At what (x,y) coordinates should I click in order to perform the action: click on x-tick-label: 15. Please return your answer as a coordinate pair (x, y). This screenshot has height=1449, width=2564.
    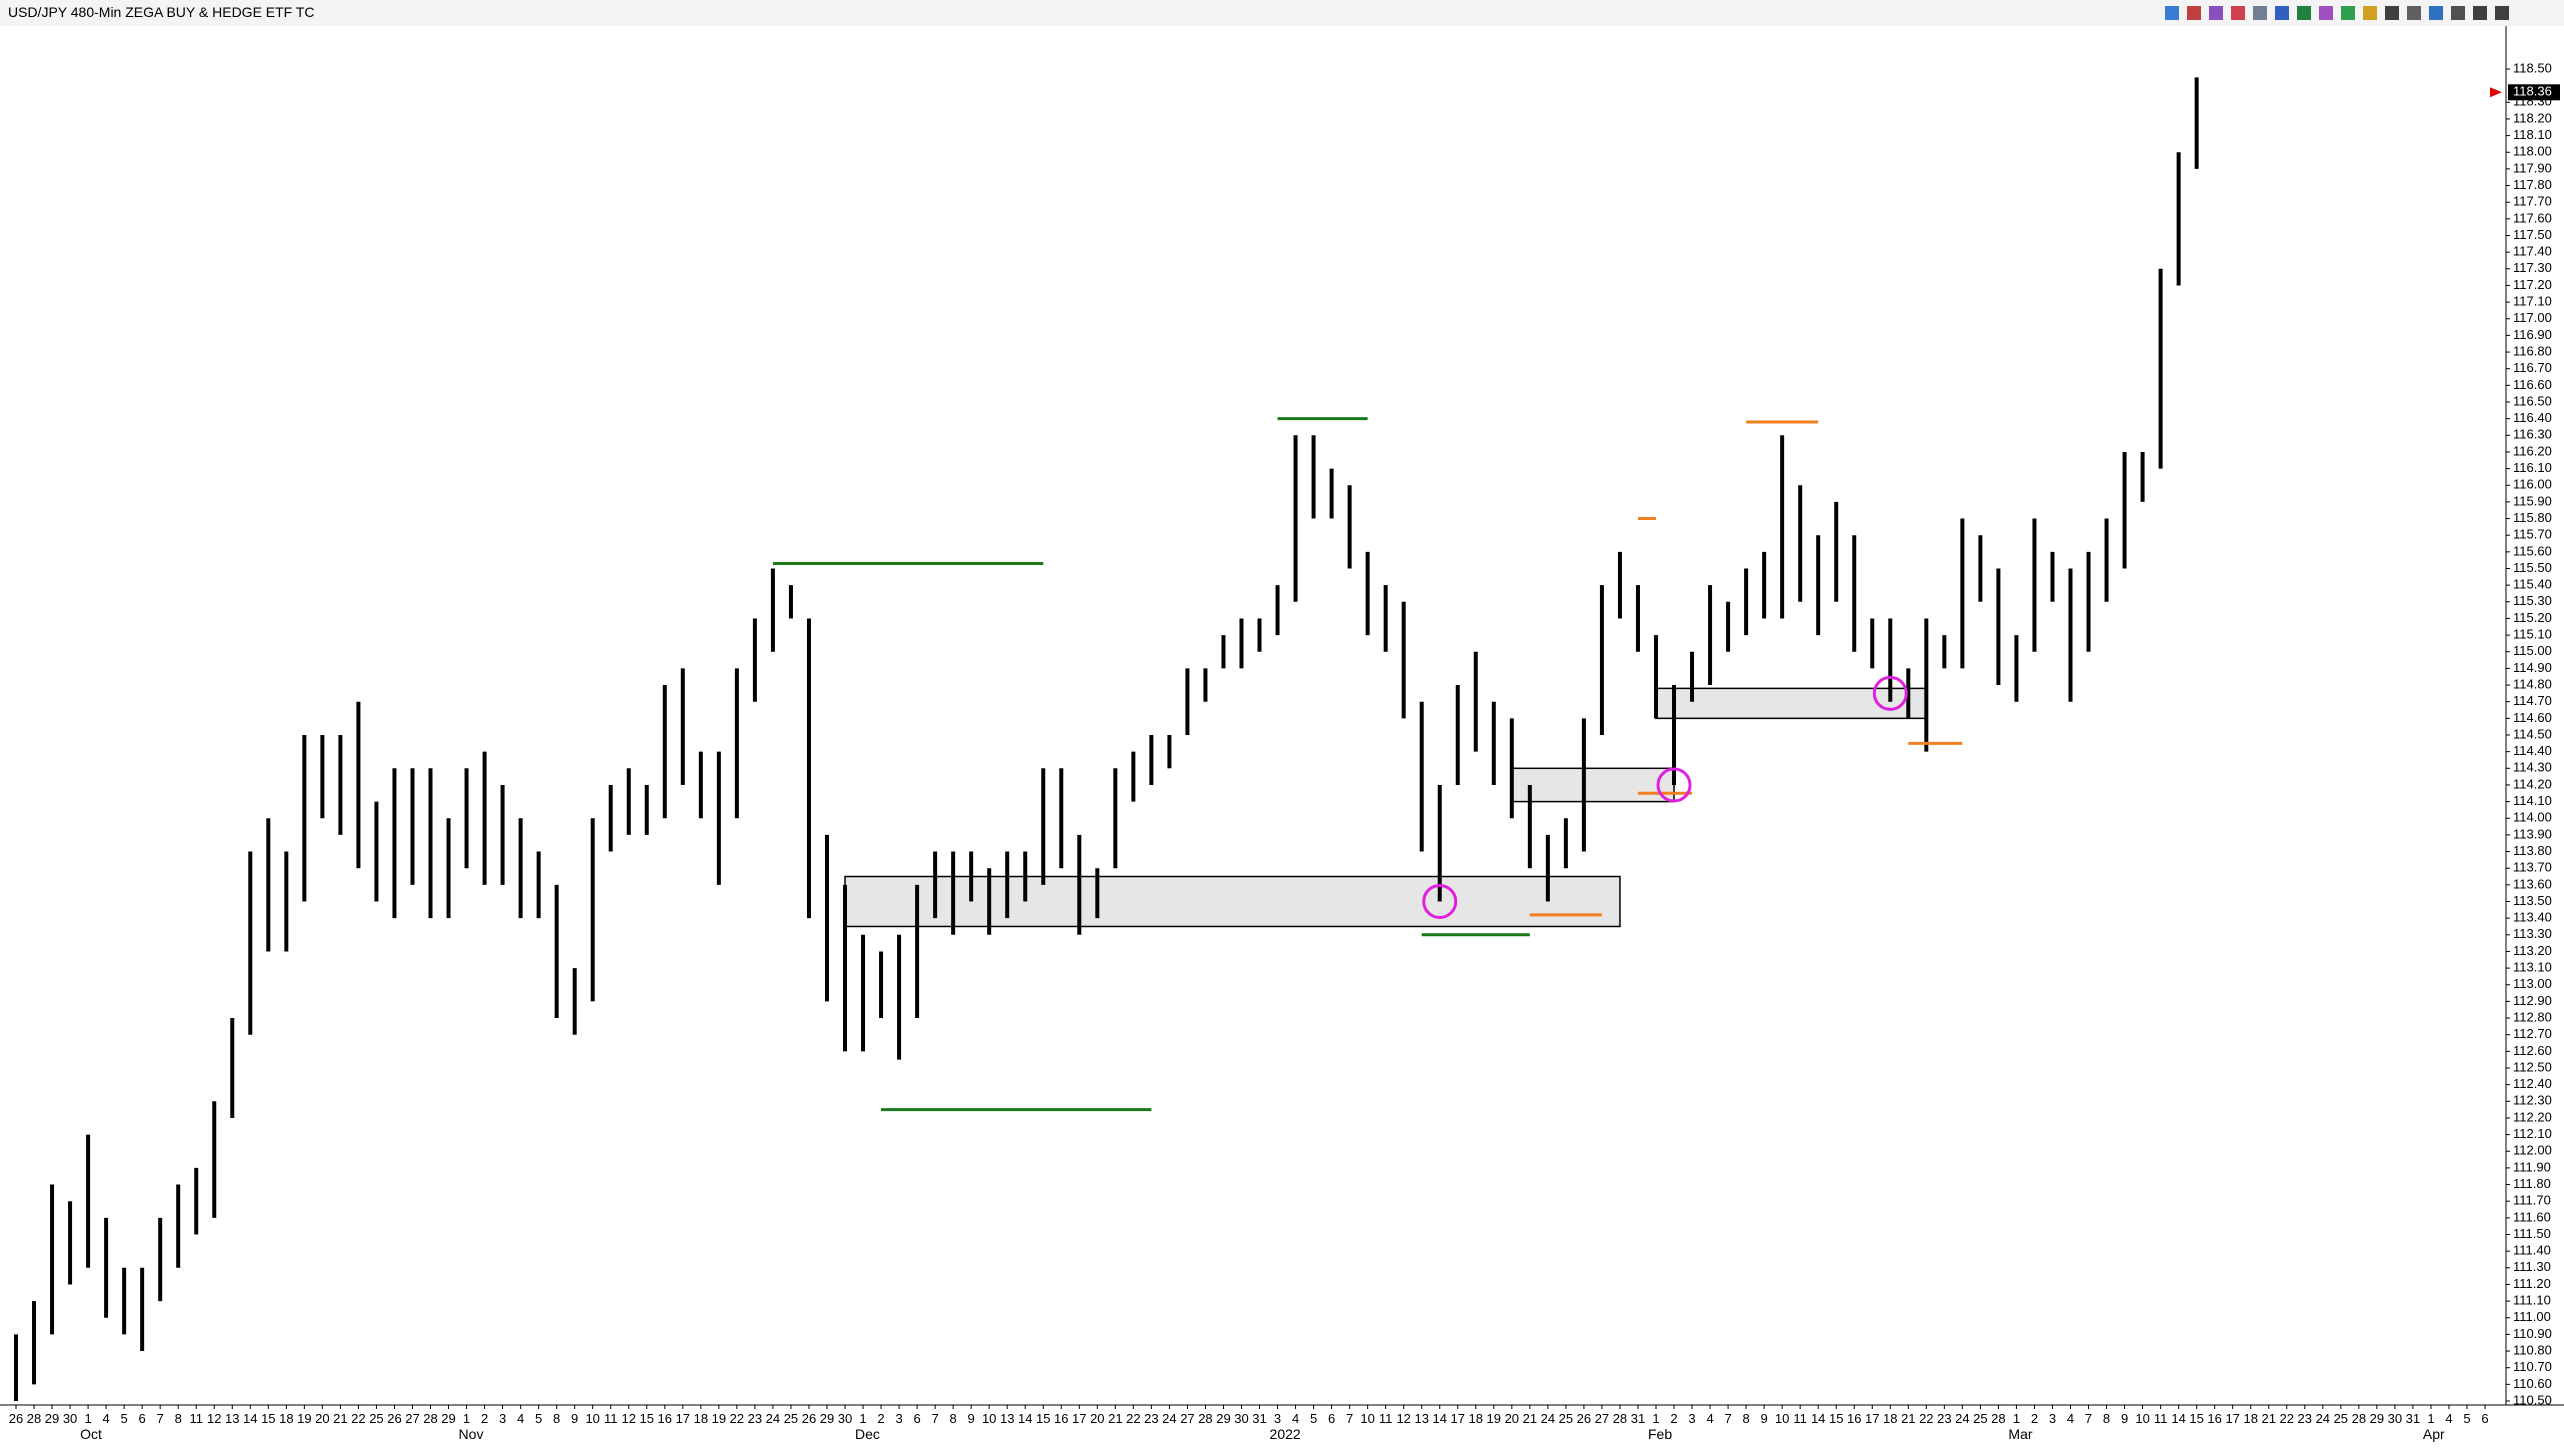
    Looking at the image, I should click on (647, 1418).